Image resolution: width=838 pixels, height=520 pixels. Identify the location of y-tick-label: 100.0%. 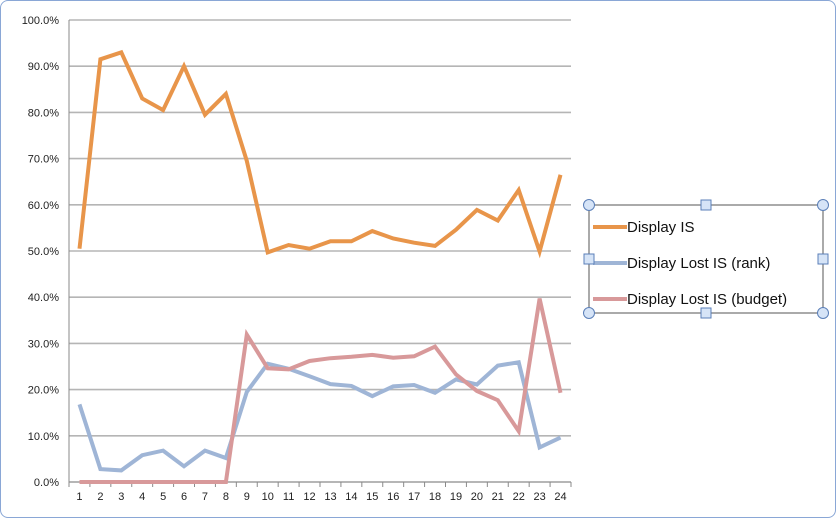
(41, 21).